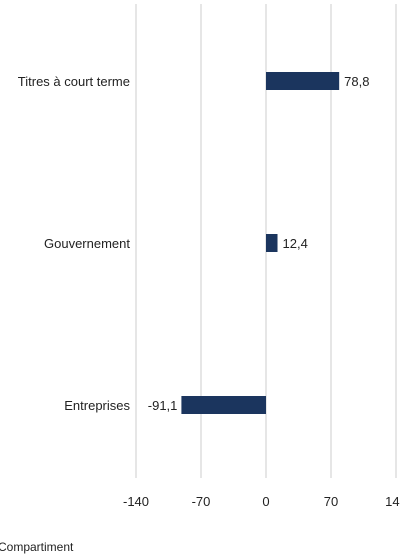  I want to click on x-tick-label-4: 140, so click(392, 501).